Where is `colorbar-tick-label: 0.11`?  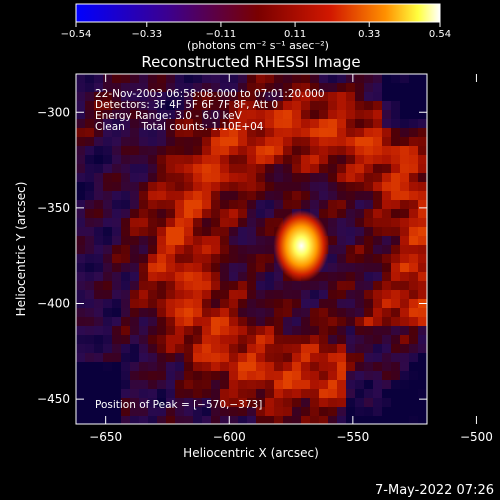 colorbar-tick-label: 0.11 is located at coordinates (295, 34).